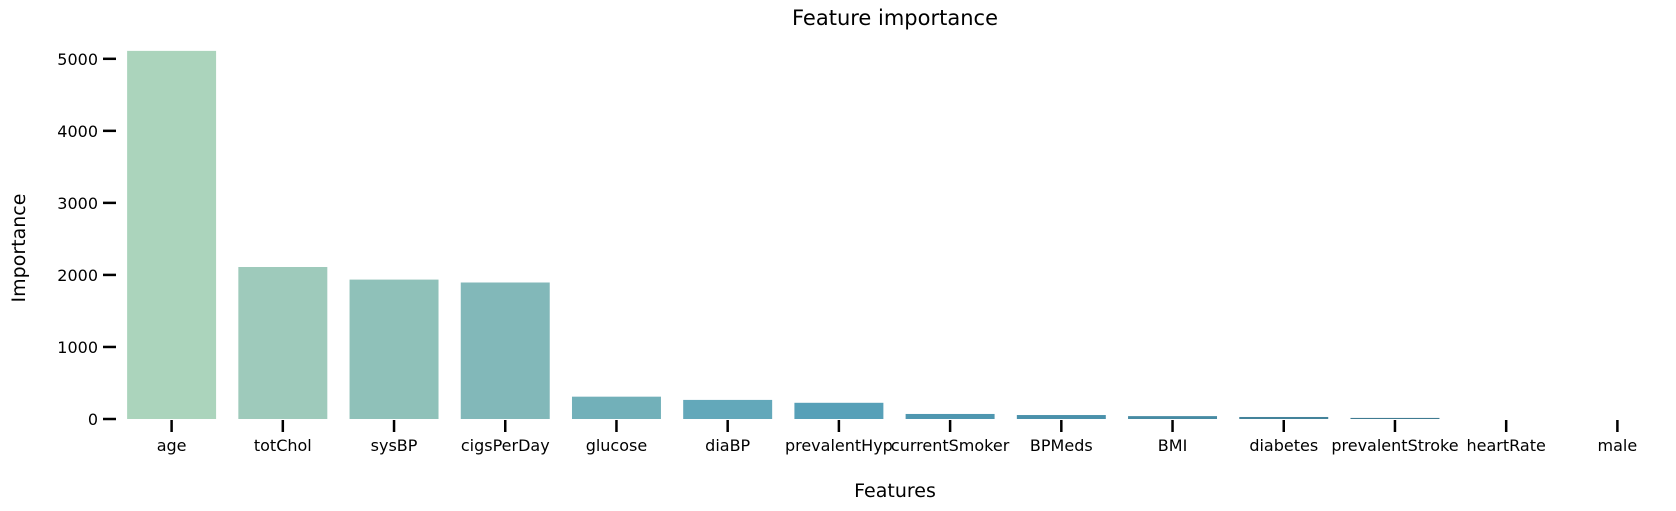 The image size is (1676, 511). I want to click on y-axis-label: Importance, so click(19, 248).